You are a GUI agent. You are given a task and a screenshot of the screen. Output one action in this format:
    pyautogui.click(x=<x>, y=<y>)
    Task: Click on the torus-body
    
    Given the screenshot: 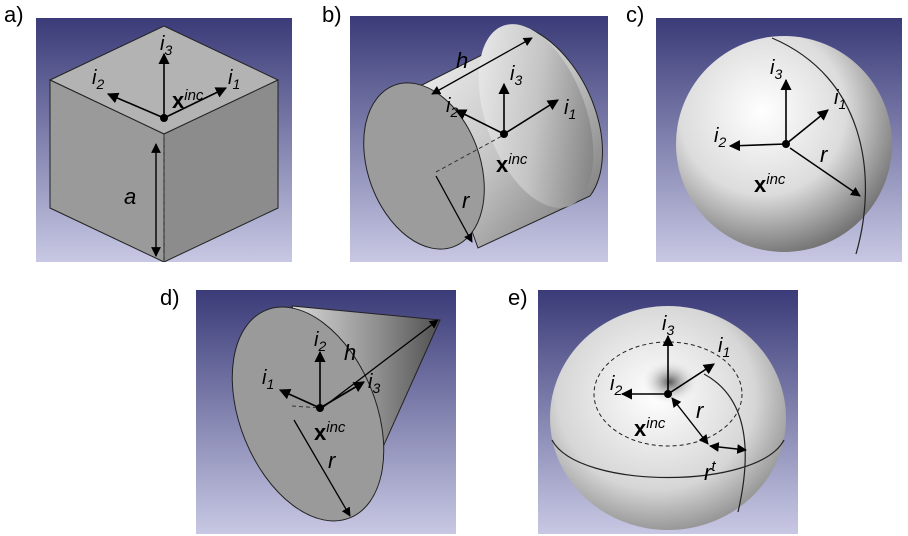 What is the action you would take?
    pyautogui.click(x=668, y=418)
    